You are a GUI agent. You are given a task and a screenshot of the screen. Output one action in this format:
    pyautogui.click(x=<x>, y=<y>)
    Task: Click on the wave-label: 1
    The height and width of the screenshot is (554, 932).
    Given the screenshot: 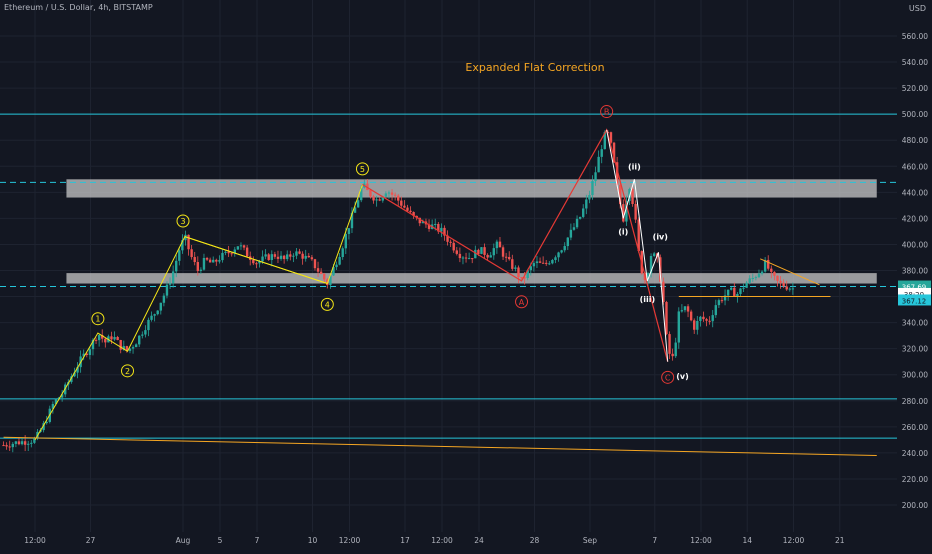 What is the action you would take?
    pyautogui.click(x=97, y=319)
    